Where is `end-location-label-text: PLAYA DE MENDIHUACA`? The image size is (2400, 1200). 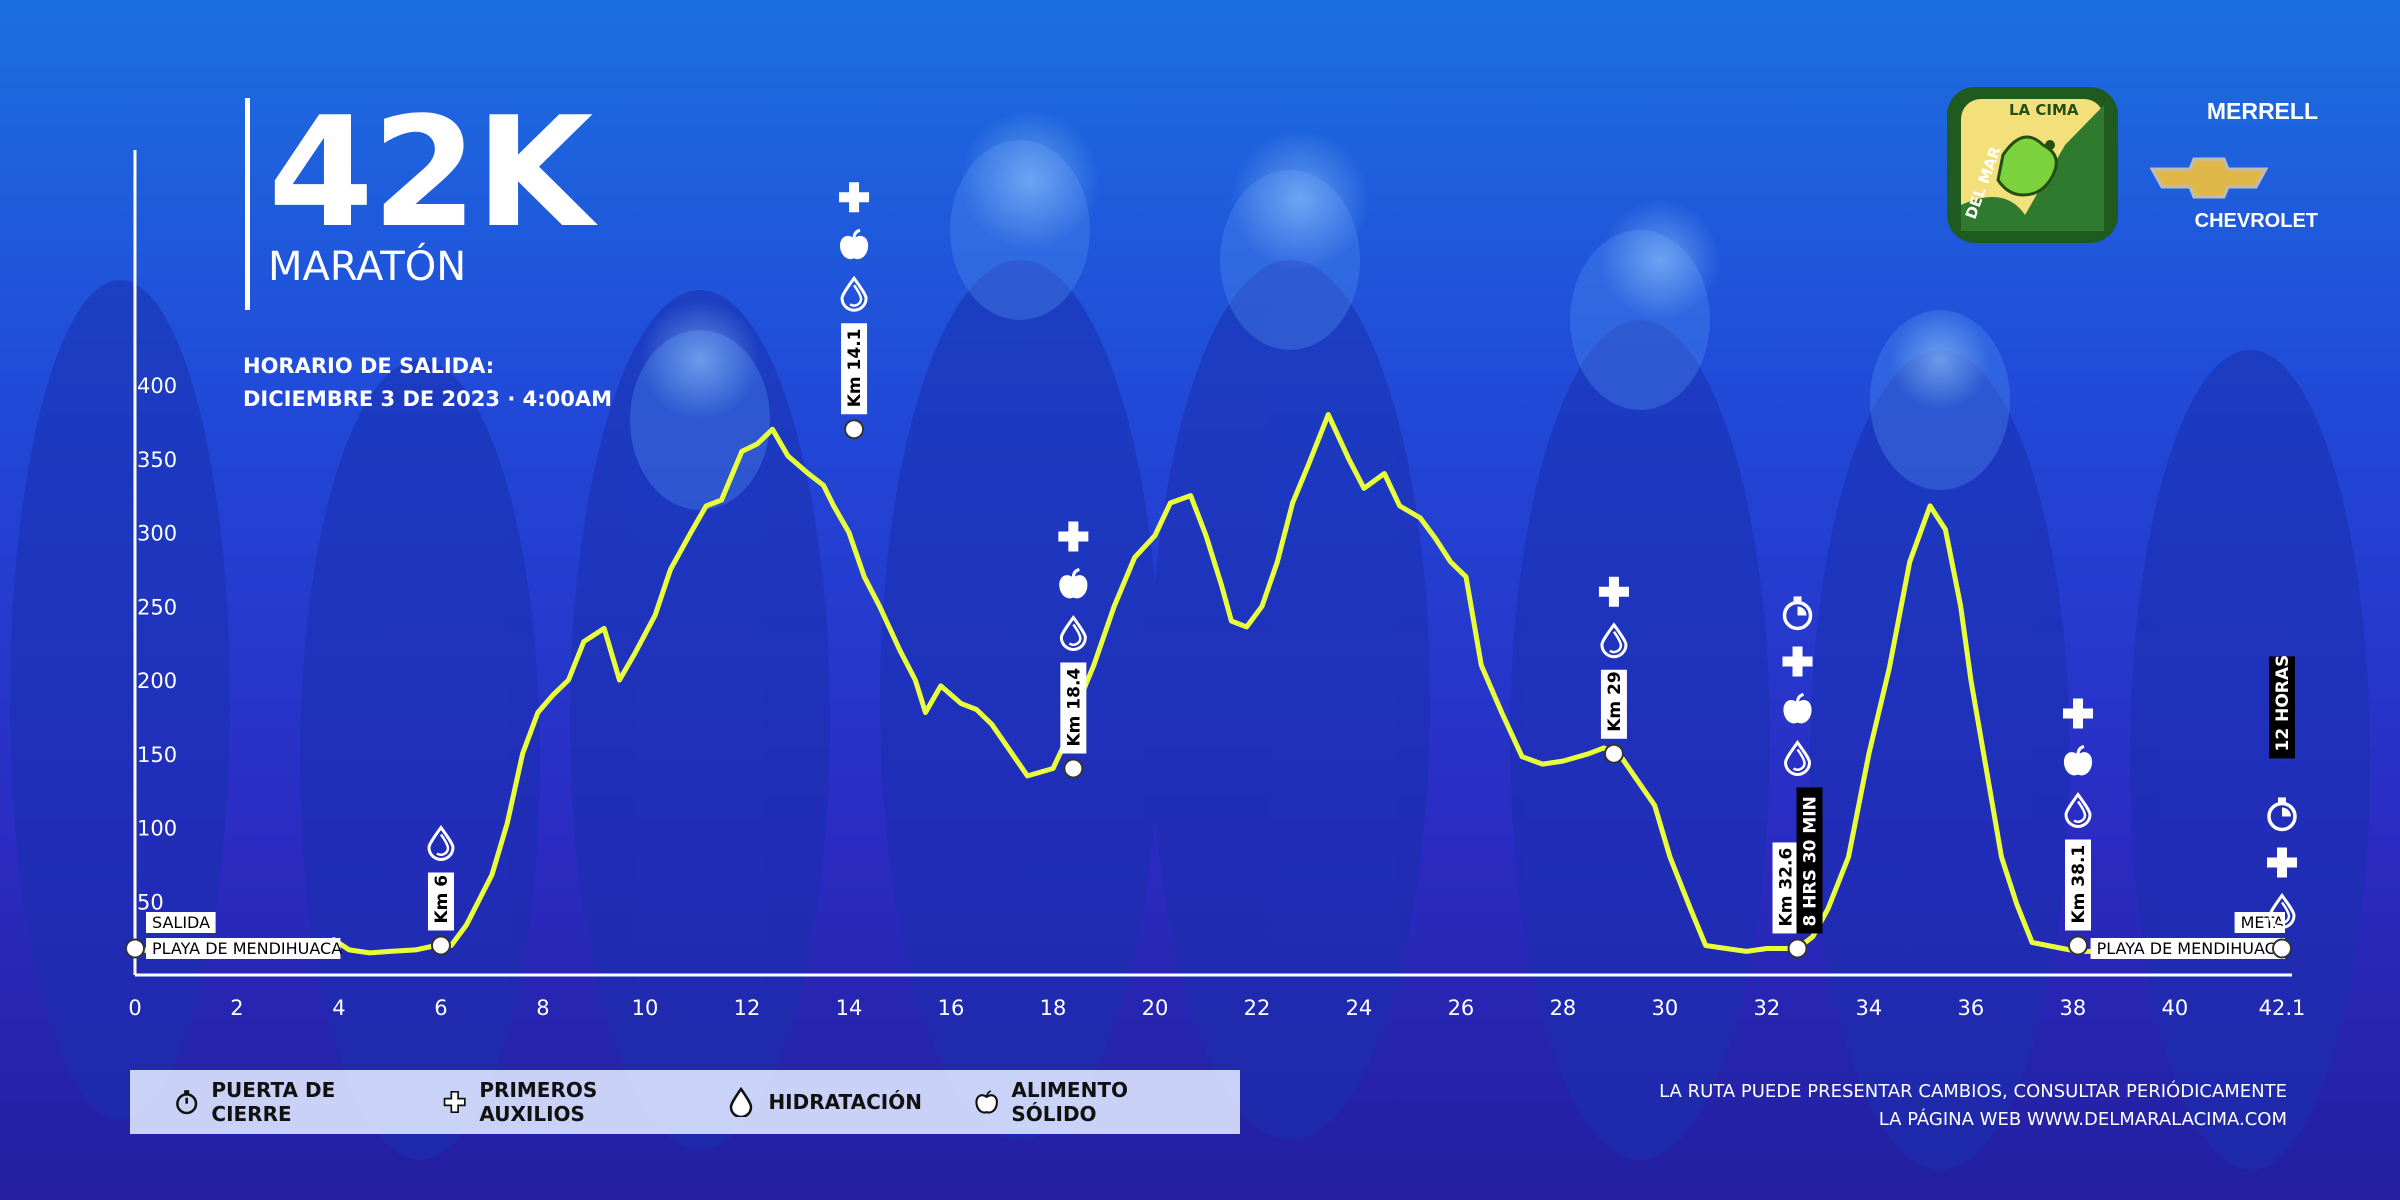
end-location-label-text: PLAYA DE MENDIHUACA is located at coordinates (2192, 948).